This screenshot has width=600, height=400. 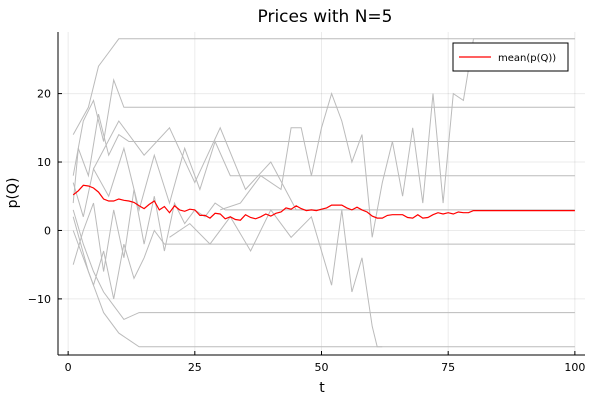 What do you see at coordinates (45, 197) in the screenshot?
I see `y-ticks: −10 0 10 20` at bounding box center [45, 197].